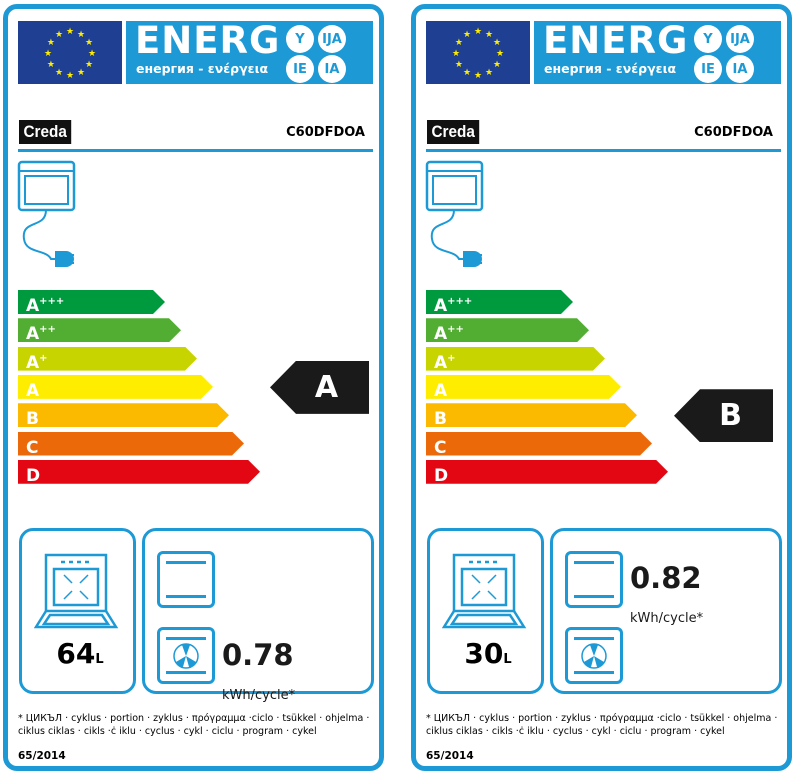 This screenshot has width=802, height=776. I want to click on energy-consumption-box: 0.82 kWh/cycle*, so click(666, 611).